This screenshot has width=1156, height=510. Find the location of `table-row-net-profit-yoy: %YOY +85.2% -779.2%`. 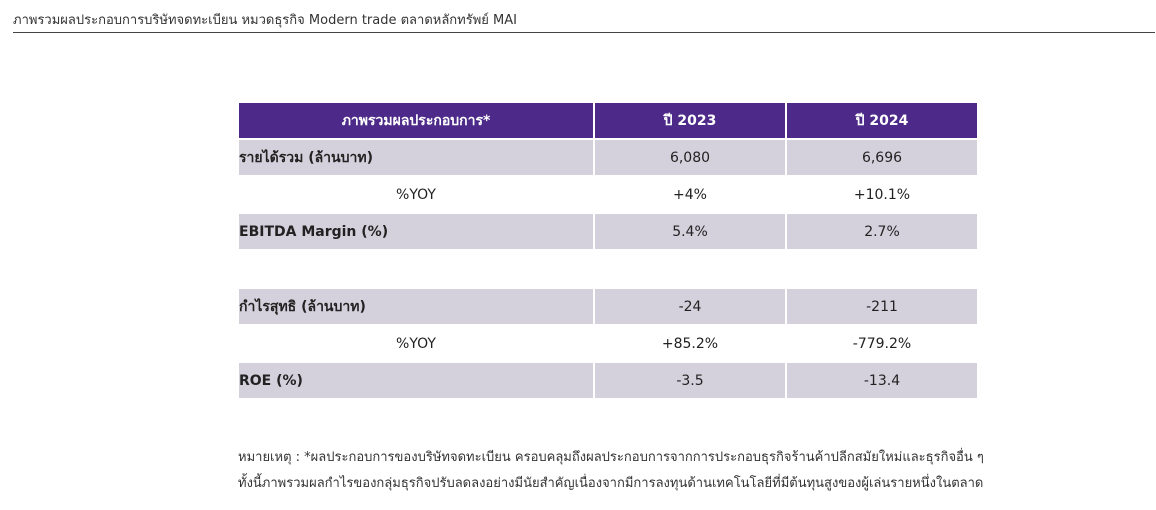

table-row-net-profit-yoy: %YOY +85.2% -779.2% is located at coordinates (608, 343).